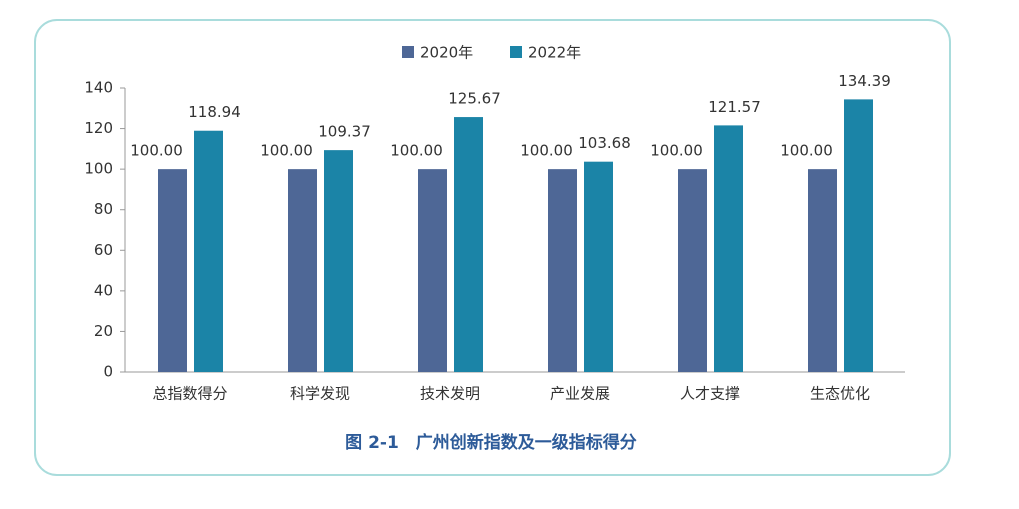 The image size is (1019, 509). Describe the element at coordinates (864, 81) in the screenshot. I see `value-label: 134.39` at that location.